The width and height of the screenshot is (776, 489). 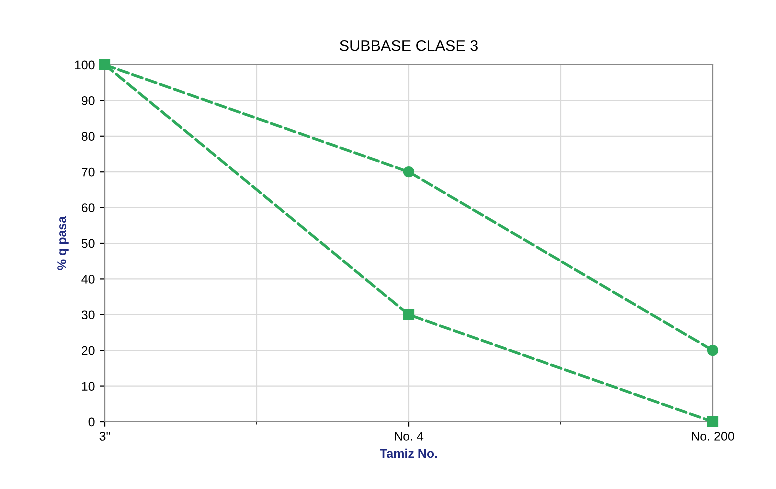 I want to click on y-tick-label: 10, so click(x=88, y=386).